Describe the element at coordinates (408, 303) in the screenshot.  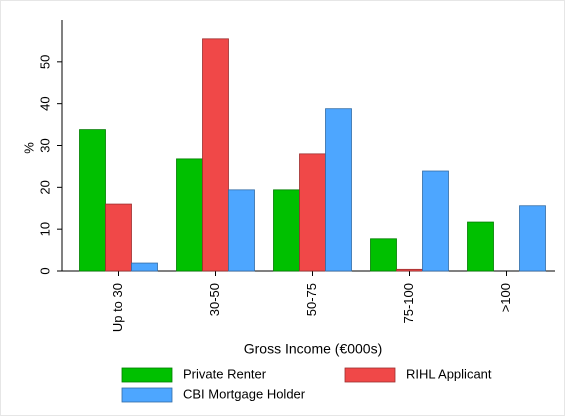
I see `x-tick-label: 75-100` at that location.